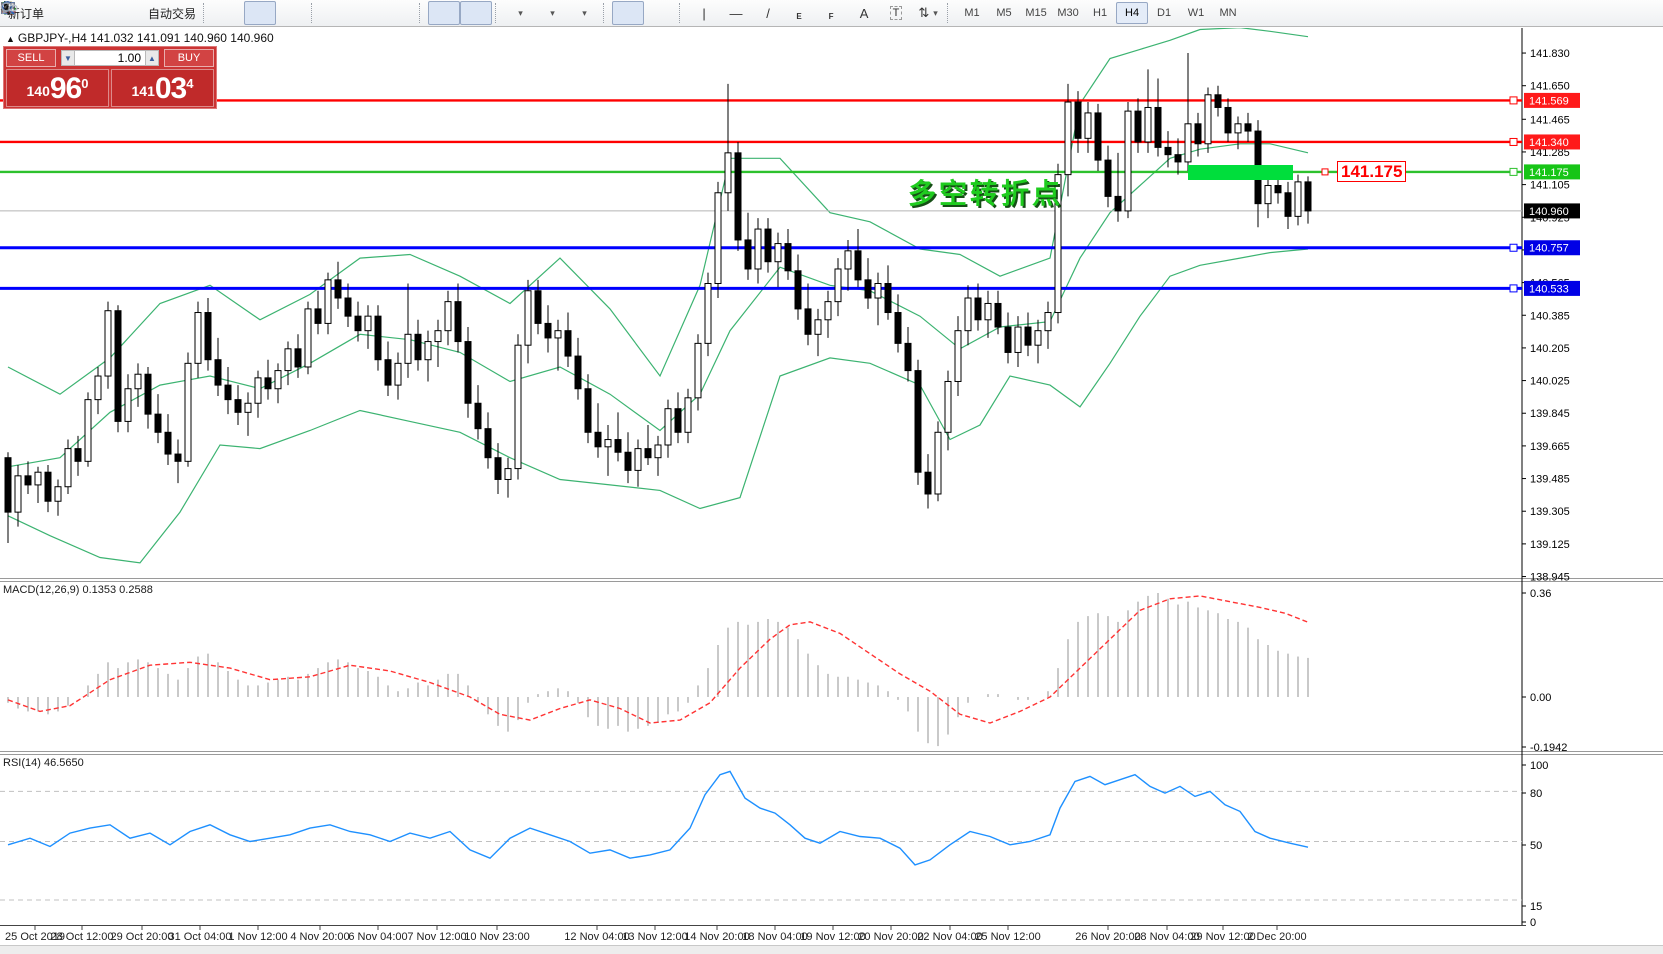 This screenshot has width=1663, height=954. I want to click on date-tick-label: 26 Nov 20:00, so click(1107, 937).